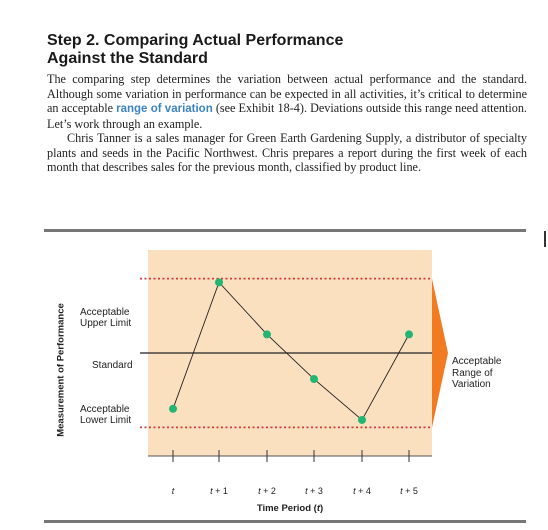 The image size is (548, 530). Describe the element at coordinates (291, 351) in the screenshot. I see `performance-series-line` at that location.